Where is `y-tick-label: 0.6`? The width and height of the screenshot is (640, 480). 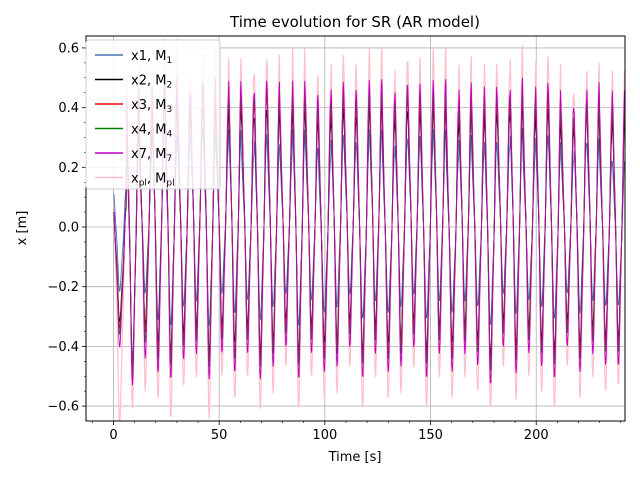
y-tick-label: 0.6 is located at coordinates (68, 48).